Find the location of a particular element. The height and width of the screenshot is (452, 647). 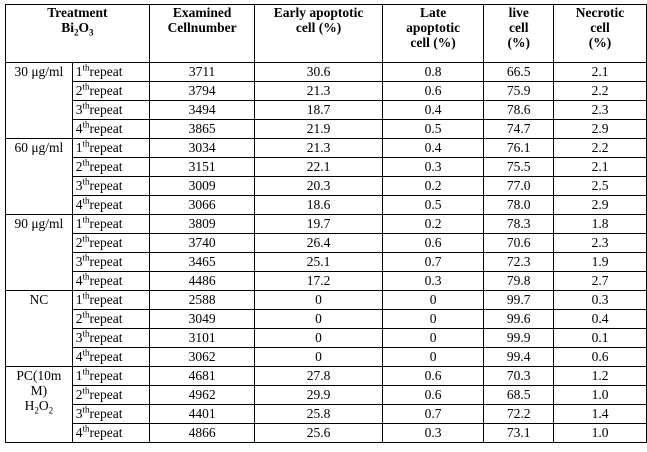

live-cell-value: 99.4 is located at coordinates (519, 357).